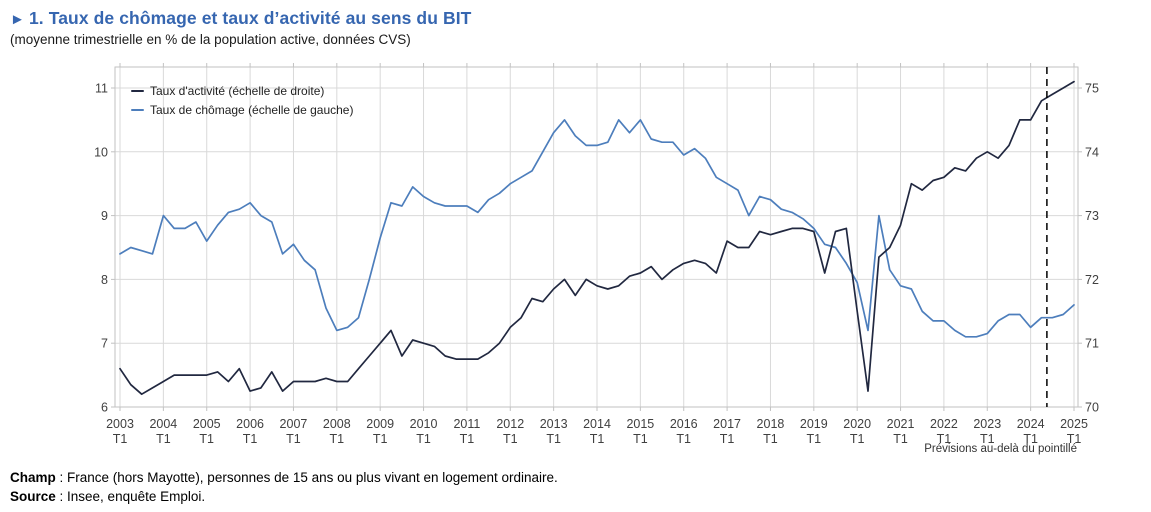  I want to click on x-axis-year-label: 2011, so click(466, 424).